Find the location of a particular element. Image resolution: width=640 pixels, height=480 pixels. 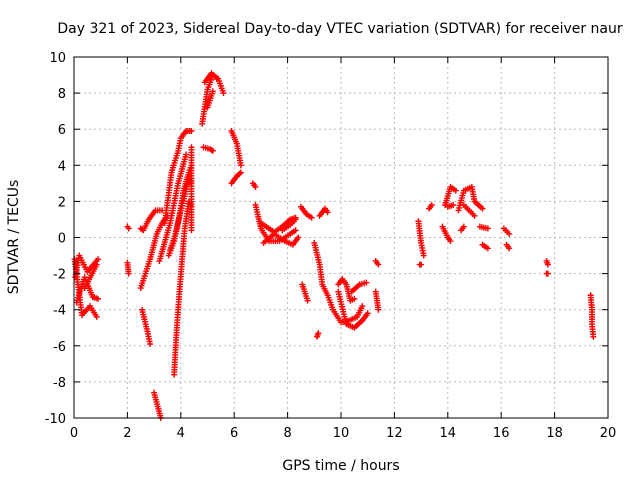

x-tick-label: 10 is located at coordinates (341, 433).